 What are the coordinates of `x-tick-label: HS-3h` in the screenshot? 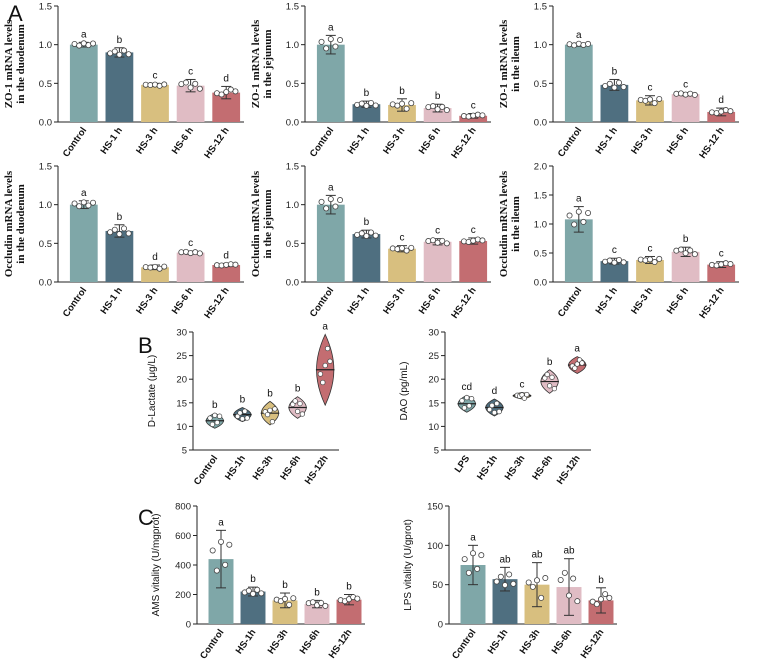 It's located at (263, 467).